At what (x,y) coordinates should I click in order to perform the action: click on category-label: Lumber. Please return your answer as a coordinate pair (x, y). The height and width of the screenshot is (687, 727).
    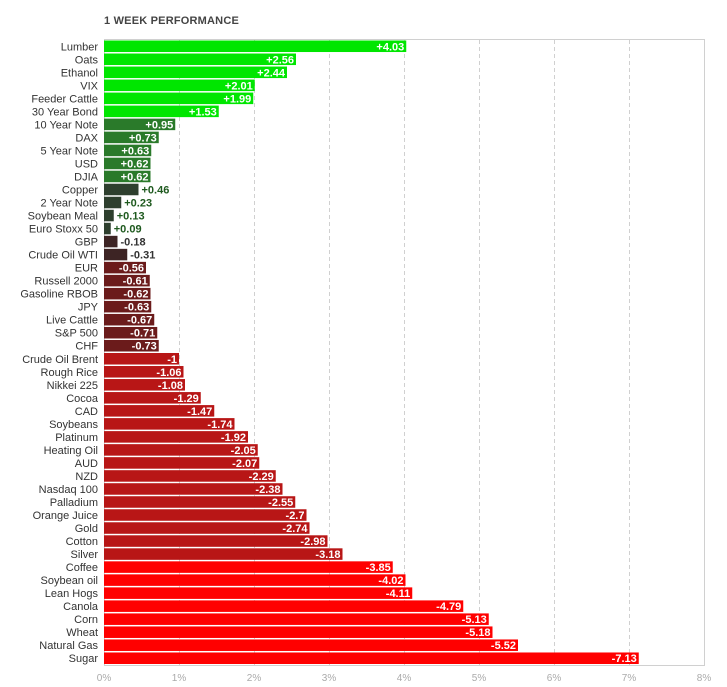
    Looking at the image, I should click on (80, 47).